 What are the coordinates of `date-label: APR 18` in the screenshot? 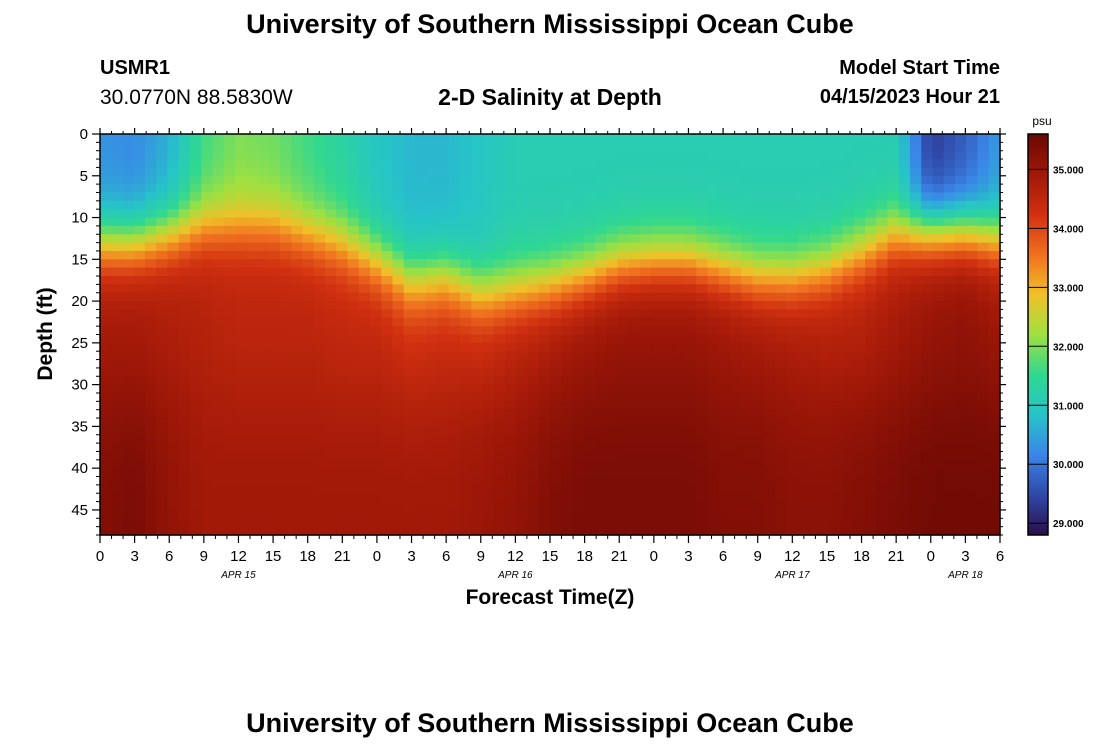 It's located at (965, 575).